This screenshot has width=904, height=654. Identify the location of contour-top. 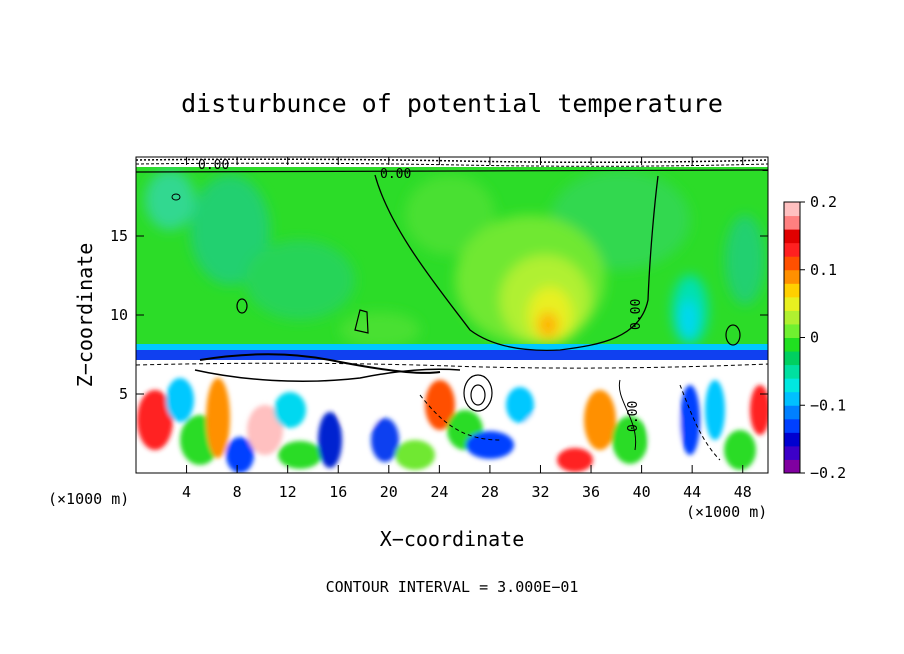
(452, 171).